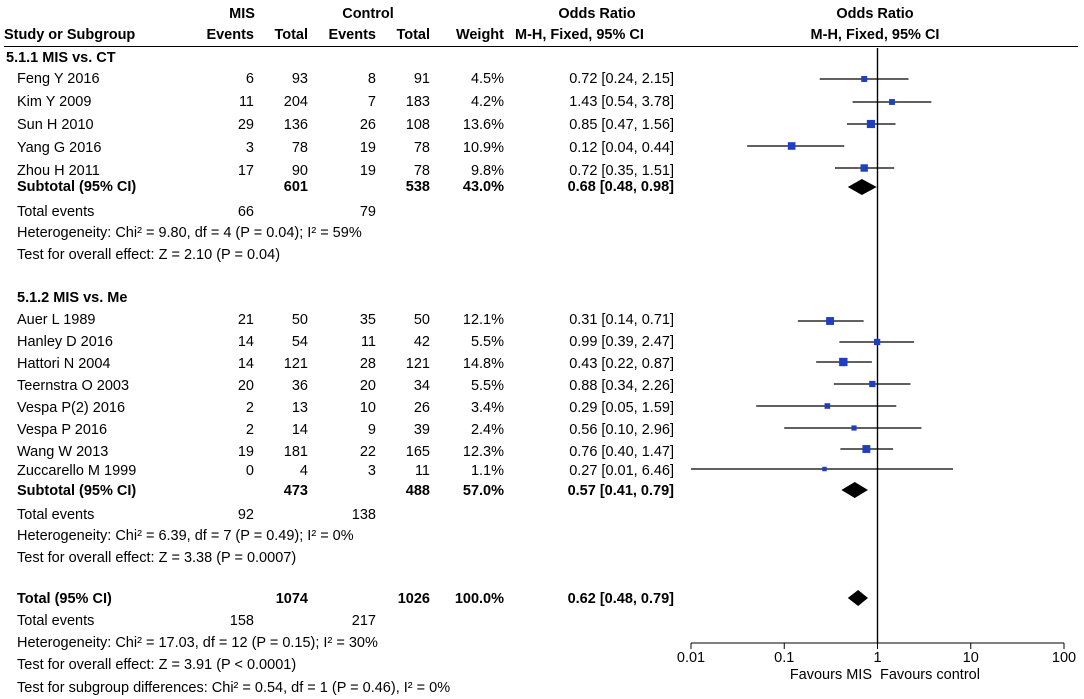  What do you see at coordinates (58, 79) in the screenshot?
I see `study-name: Feng Y 2016` at bounding box center [58, 79].